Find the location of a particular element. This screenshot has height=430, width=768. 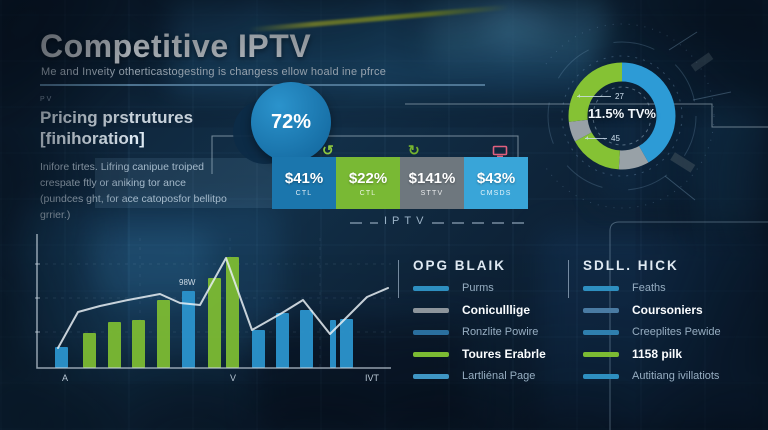

legend-label: Coniculllige is located at coordinates (496, 310).